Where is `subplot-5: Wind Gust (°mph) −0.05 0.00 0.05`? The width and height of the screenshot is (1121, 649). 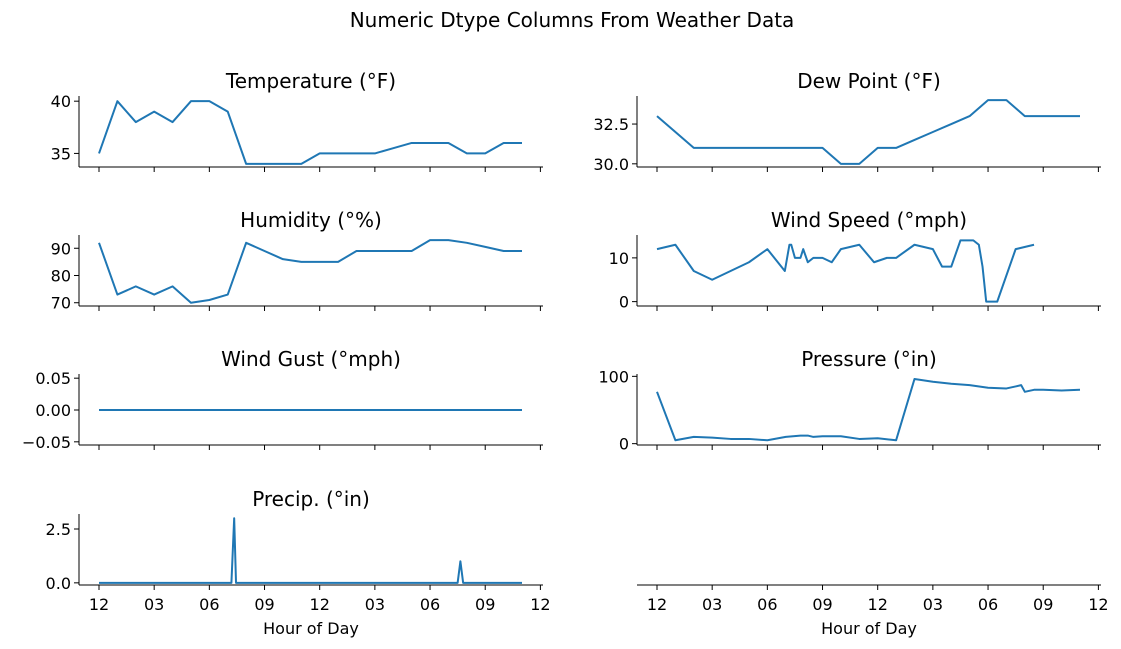
subplot-5: Wind Gust (°mph) −0.05 0.00 0.05 is located at coordinates (282, 399).